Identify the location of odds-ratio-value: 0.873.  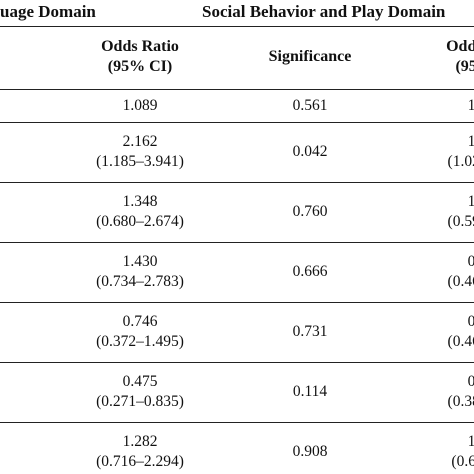
(470, 261).